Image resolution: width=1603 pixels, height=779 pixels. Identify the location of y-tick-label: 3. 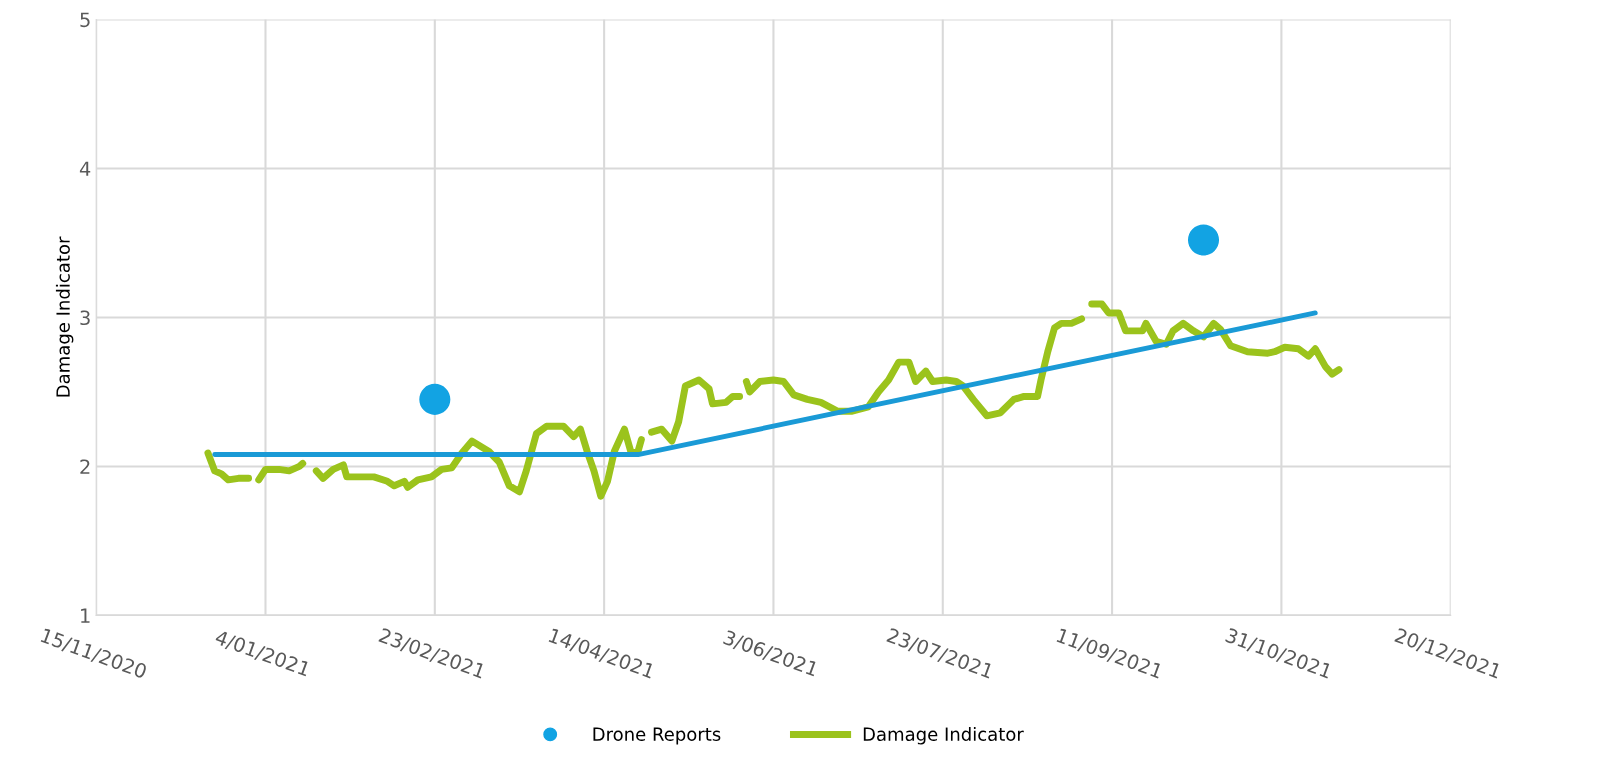
(85, 318).